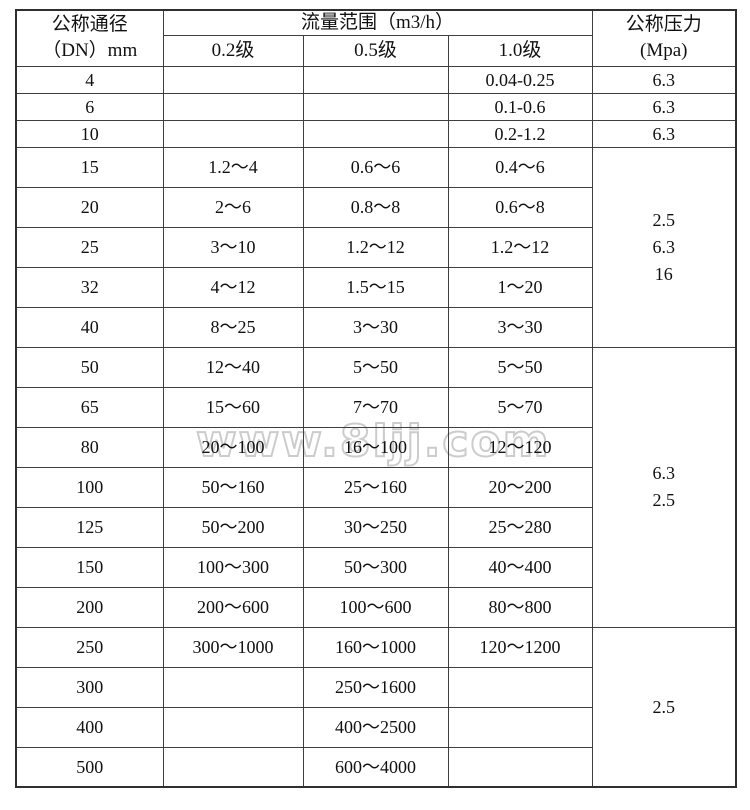  I want to click on table-row-dn65: 65 15～60 7～70 5～70, so click(375, 407).